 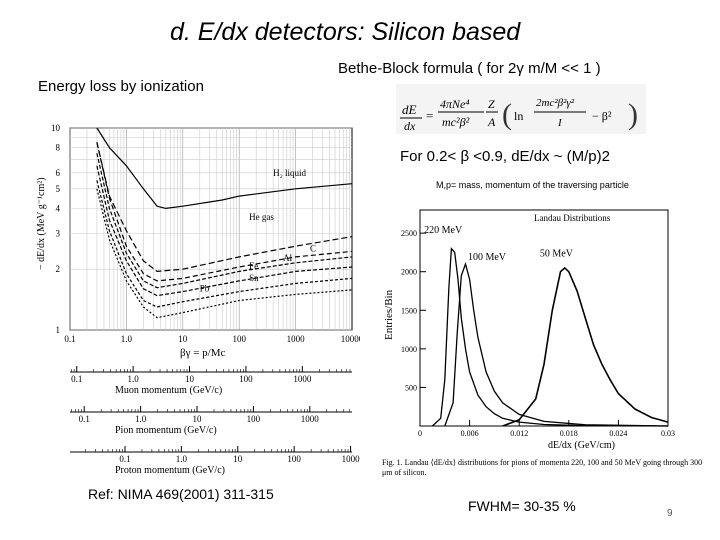 I want to click on svg-text: mc²β², so click(x=456, y=122).